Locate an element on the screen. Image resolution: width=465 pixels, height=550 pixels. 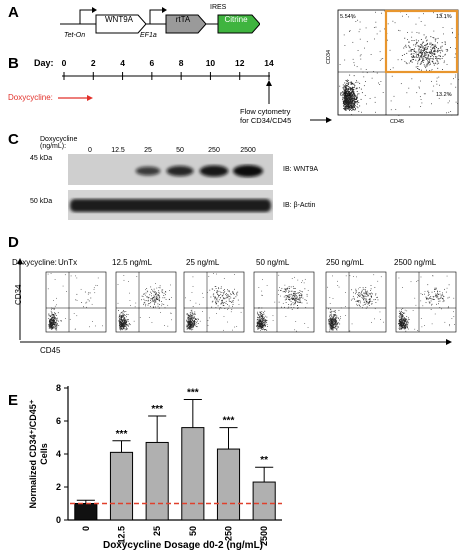
y-tick-label-3: 6 is located at coordinates (58, 421).